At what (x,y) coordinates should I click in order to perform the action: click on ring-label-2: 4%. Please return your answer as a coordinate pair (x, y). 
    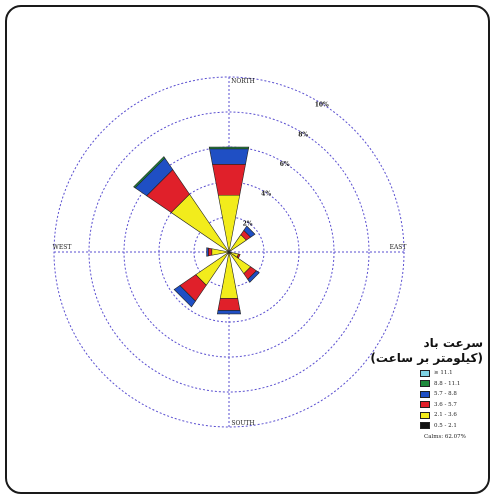
    Looking at the image, I should click on (266, 194).